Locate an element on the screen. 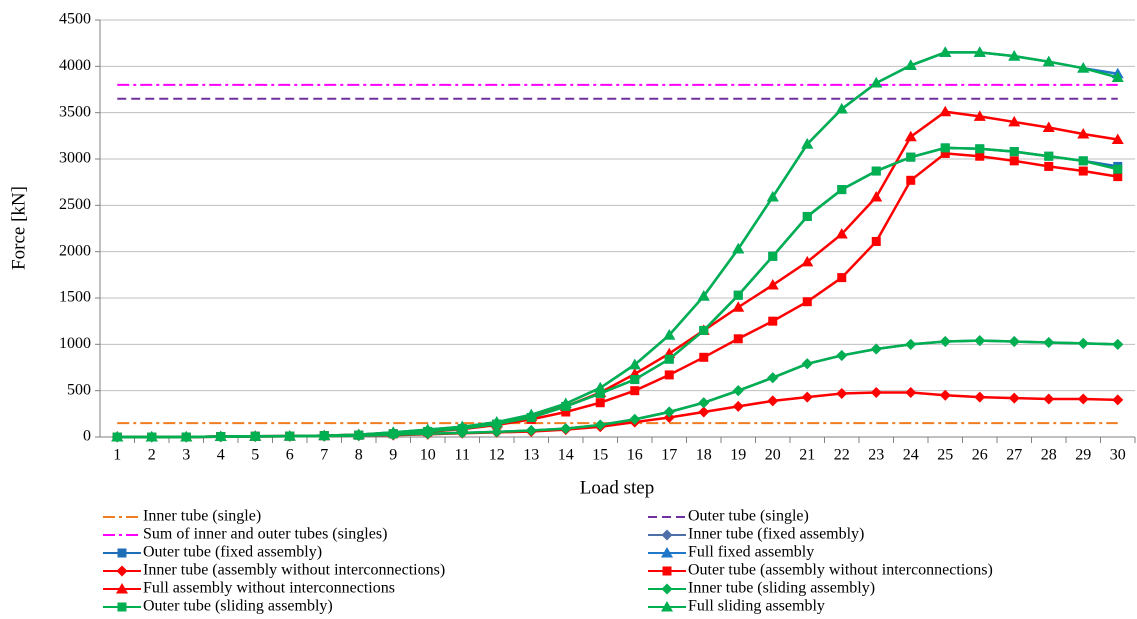 This screenshot has height=619, width=1137. legend-label: Full sliding assembly is located at coordinates (756, 606).